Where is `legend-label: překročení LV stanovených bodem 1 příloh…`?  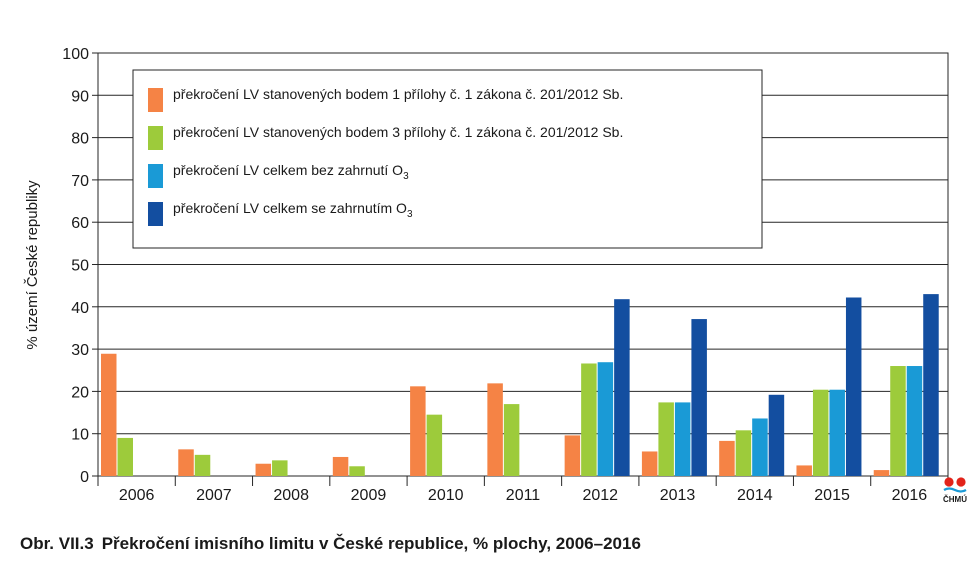 legend-label: překročení LV stanovených bodem 1 příloh… is located at coordinates (398, 94).